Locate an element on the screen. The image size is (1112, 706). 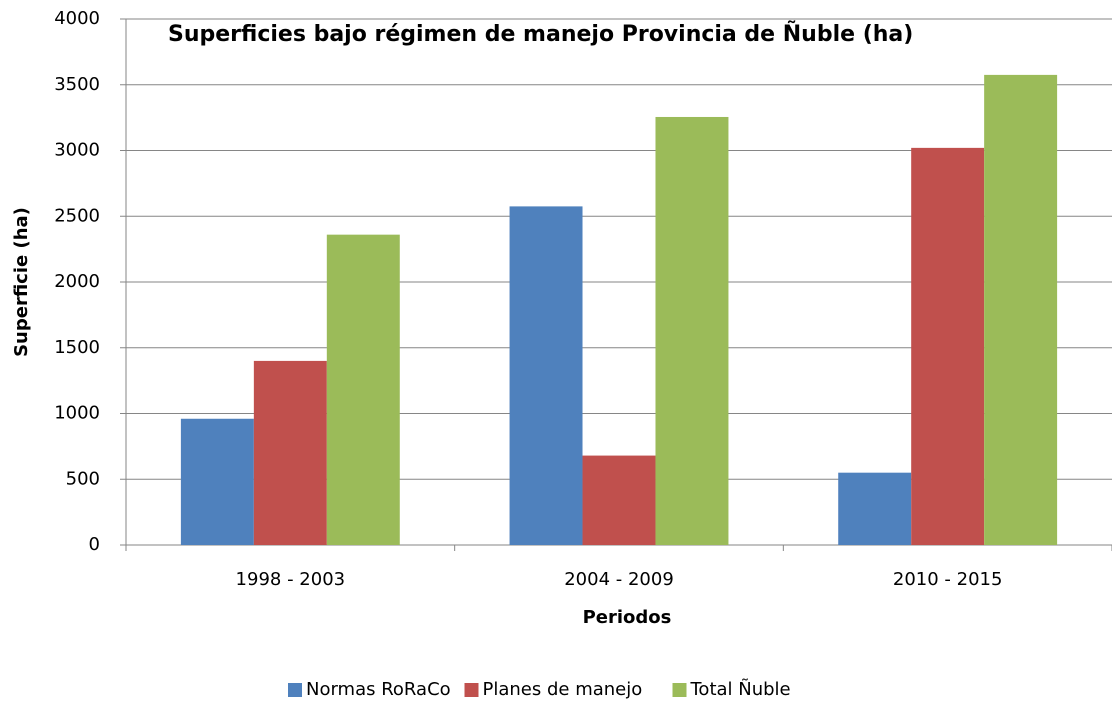
y-tick-label: 2000 is located at coordinates (77, 281).